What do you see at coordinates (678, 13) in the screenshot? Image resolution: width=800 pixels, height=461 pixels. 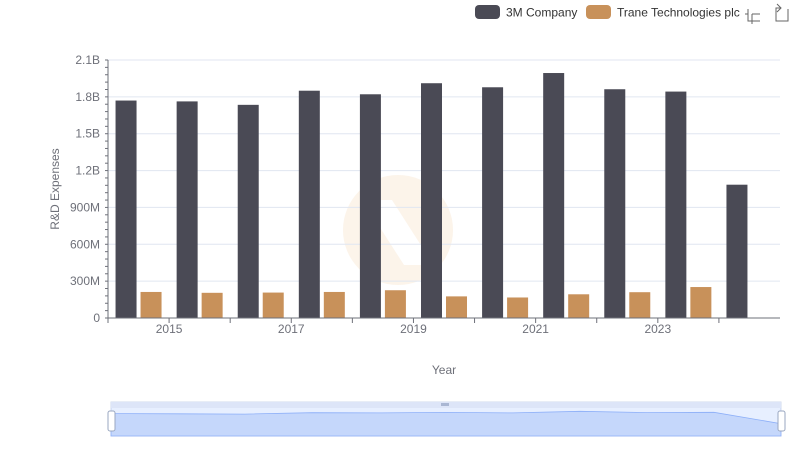 I see `legend-label-trane: Trane Technologies plc` at bounding box center [678, 13].